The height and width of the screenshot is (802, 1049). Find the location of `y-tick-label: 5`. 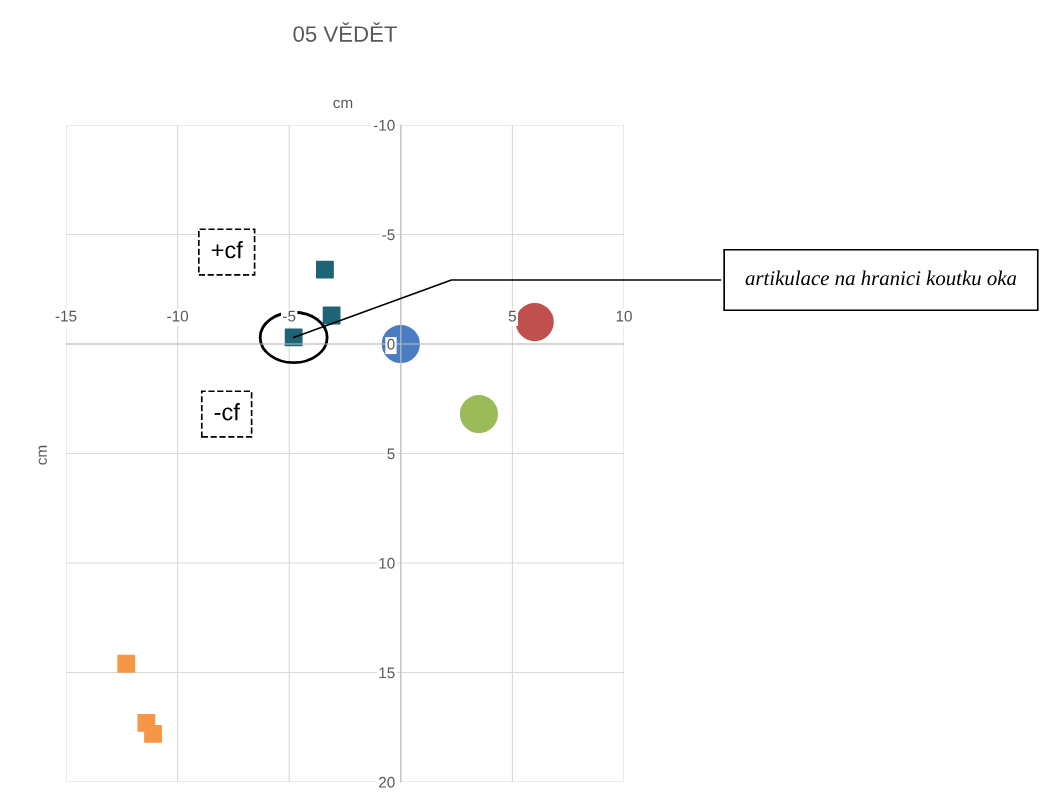

y-tick-label: 5 is located at coordinates (391, 454).